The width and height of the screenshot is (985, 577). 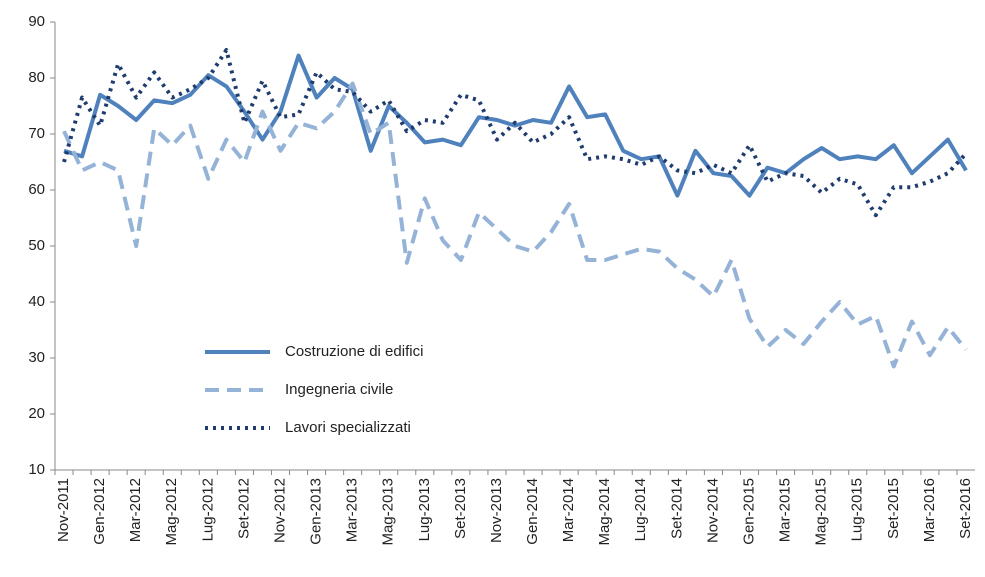 What do you see at coordinates (135, 510) in the screenshot?
I see `x-tick-label: Mar-2012` at bounding box center [135, 510].